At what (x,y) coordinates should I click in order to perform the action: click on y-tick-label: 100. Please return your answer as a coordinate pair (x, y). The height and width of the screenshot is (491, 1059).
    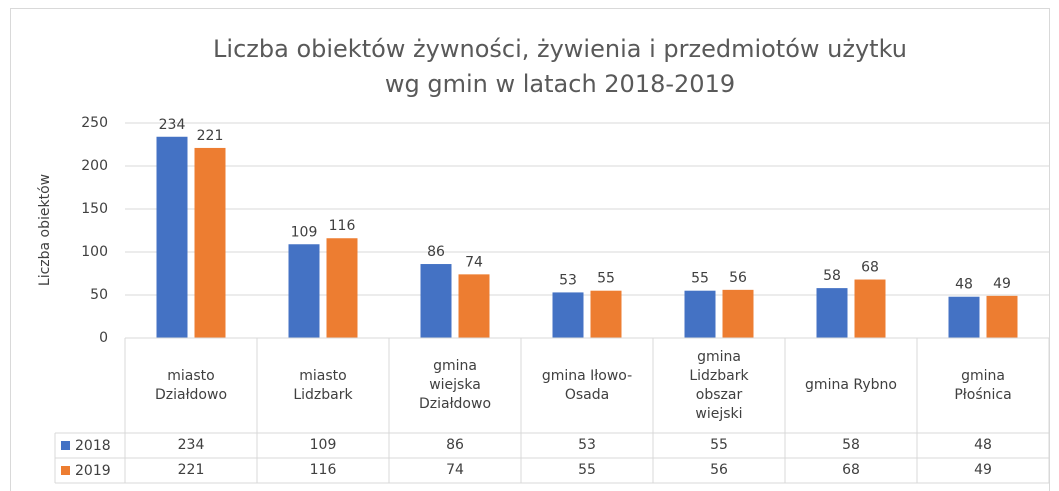
    Looking at the image, I should click on (94, 252).